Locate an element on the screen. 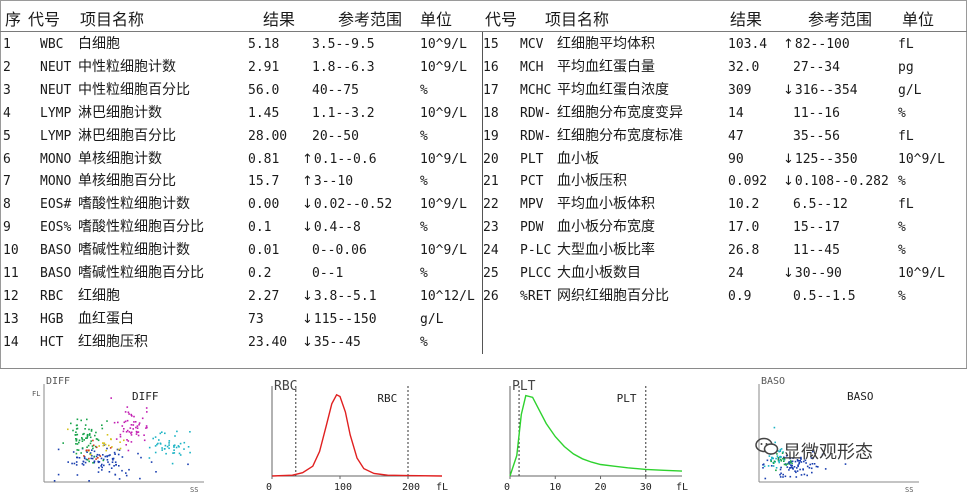 The height and width of the screenshot is (496, 967). x-axis-label: SS is located at coordinates (194, 490).